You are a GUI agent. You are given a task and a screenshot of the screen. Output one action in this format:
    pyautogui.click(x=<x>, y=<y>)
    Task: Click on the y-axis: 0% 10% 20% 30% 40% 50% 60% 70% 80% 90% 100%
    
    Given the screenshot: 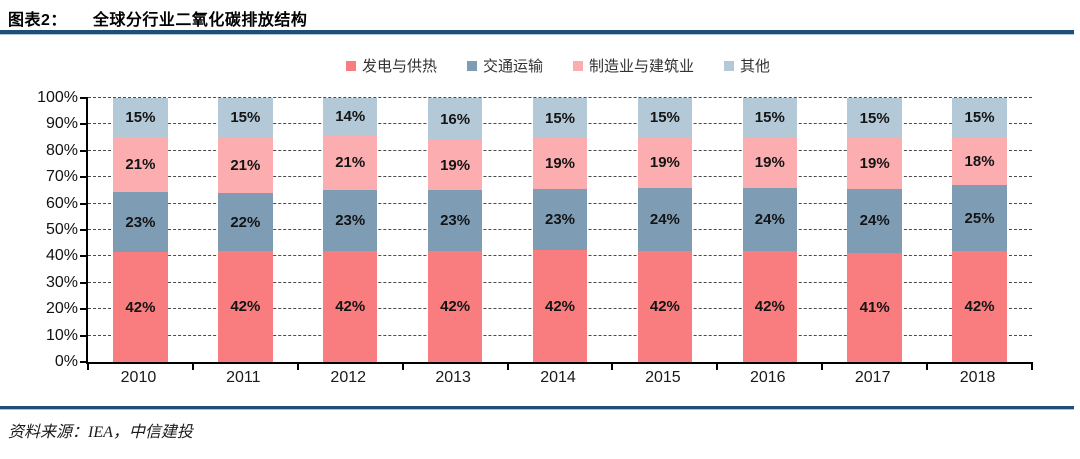 What is the action you would take?
    pyautogui.click(x=39, y=229)
    